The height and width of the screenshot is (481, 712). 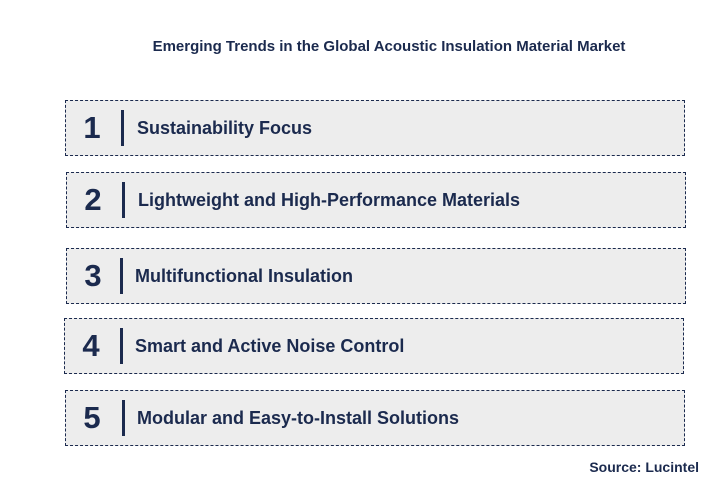 What do you see at coordinates (298, 417) in the screenshot?
I see `trend-label: Modular and Easy-to-Install Solutions` at bounding box center [298, 417].